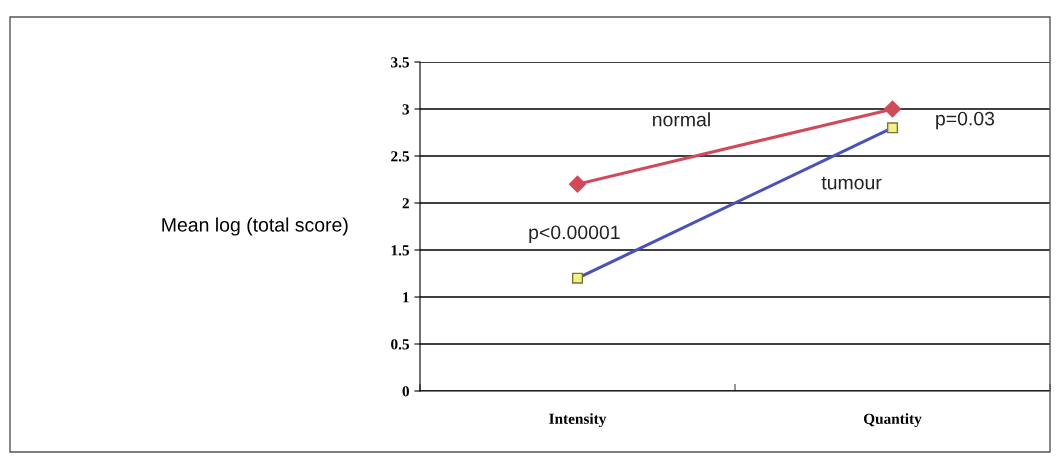 The width and height of the screenshot is (1058, 462). I want to click on annotation: p=0.03, so click(965, 120).